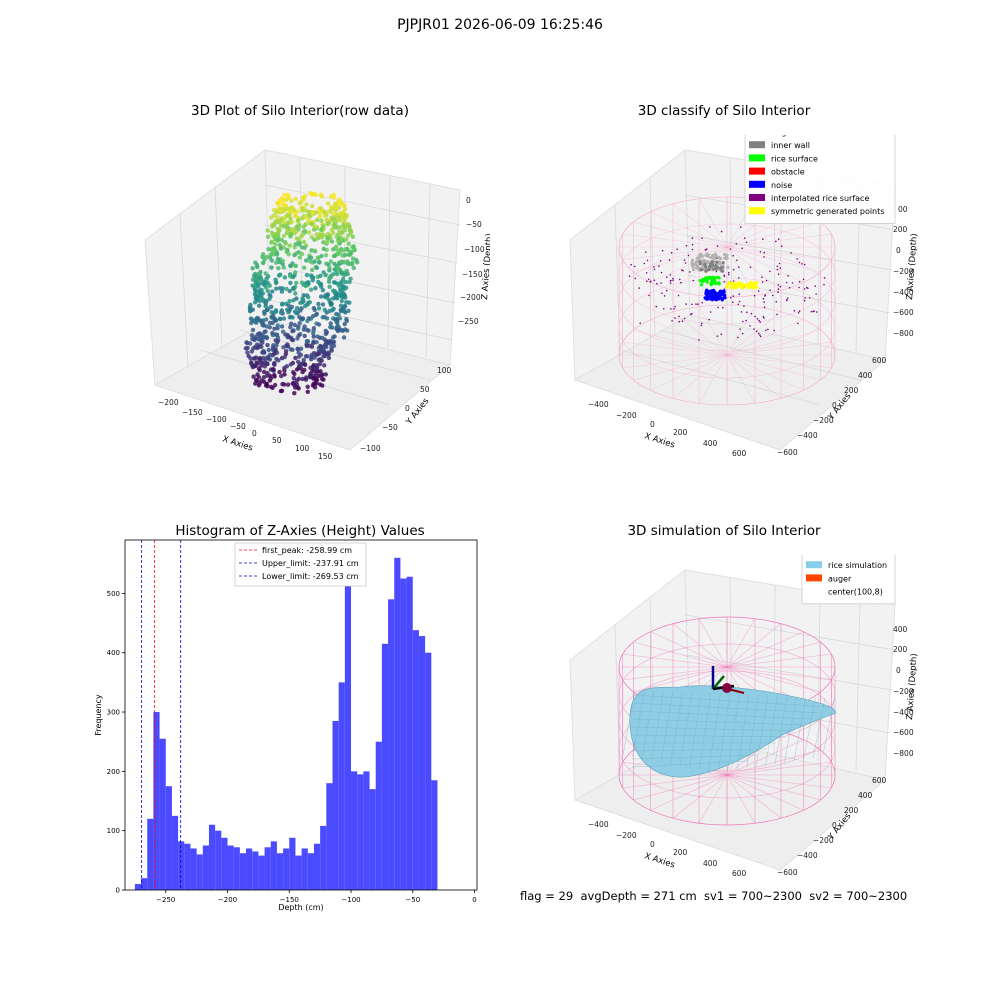  I want to click on classify-ytick: −600, so click(787, 452).